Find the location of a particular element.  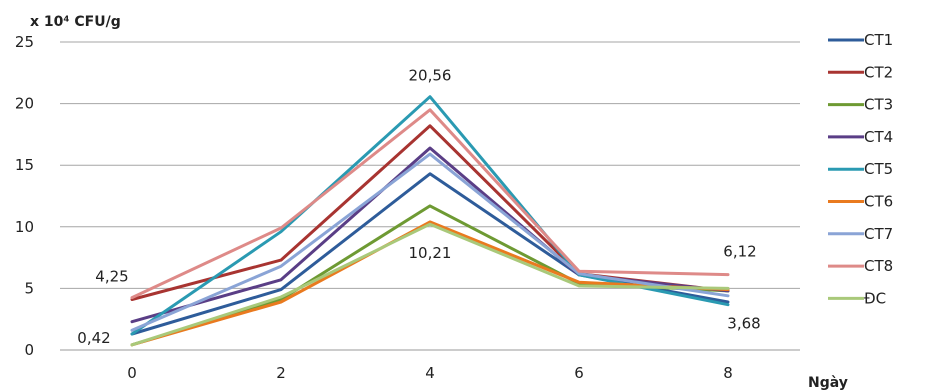

legend-label: CT4 is located at coordinates (878, 137).